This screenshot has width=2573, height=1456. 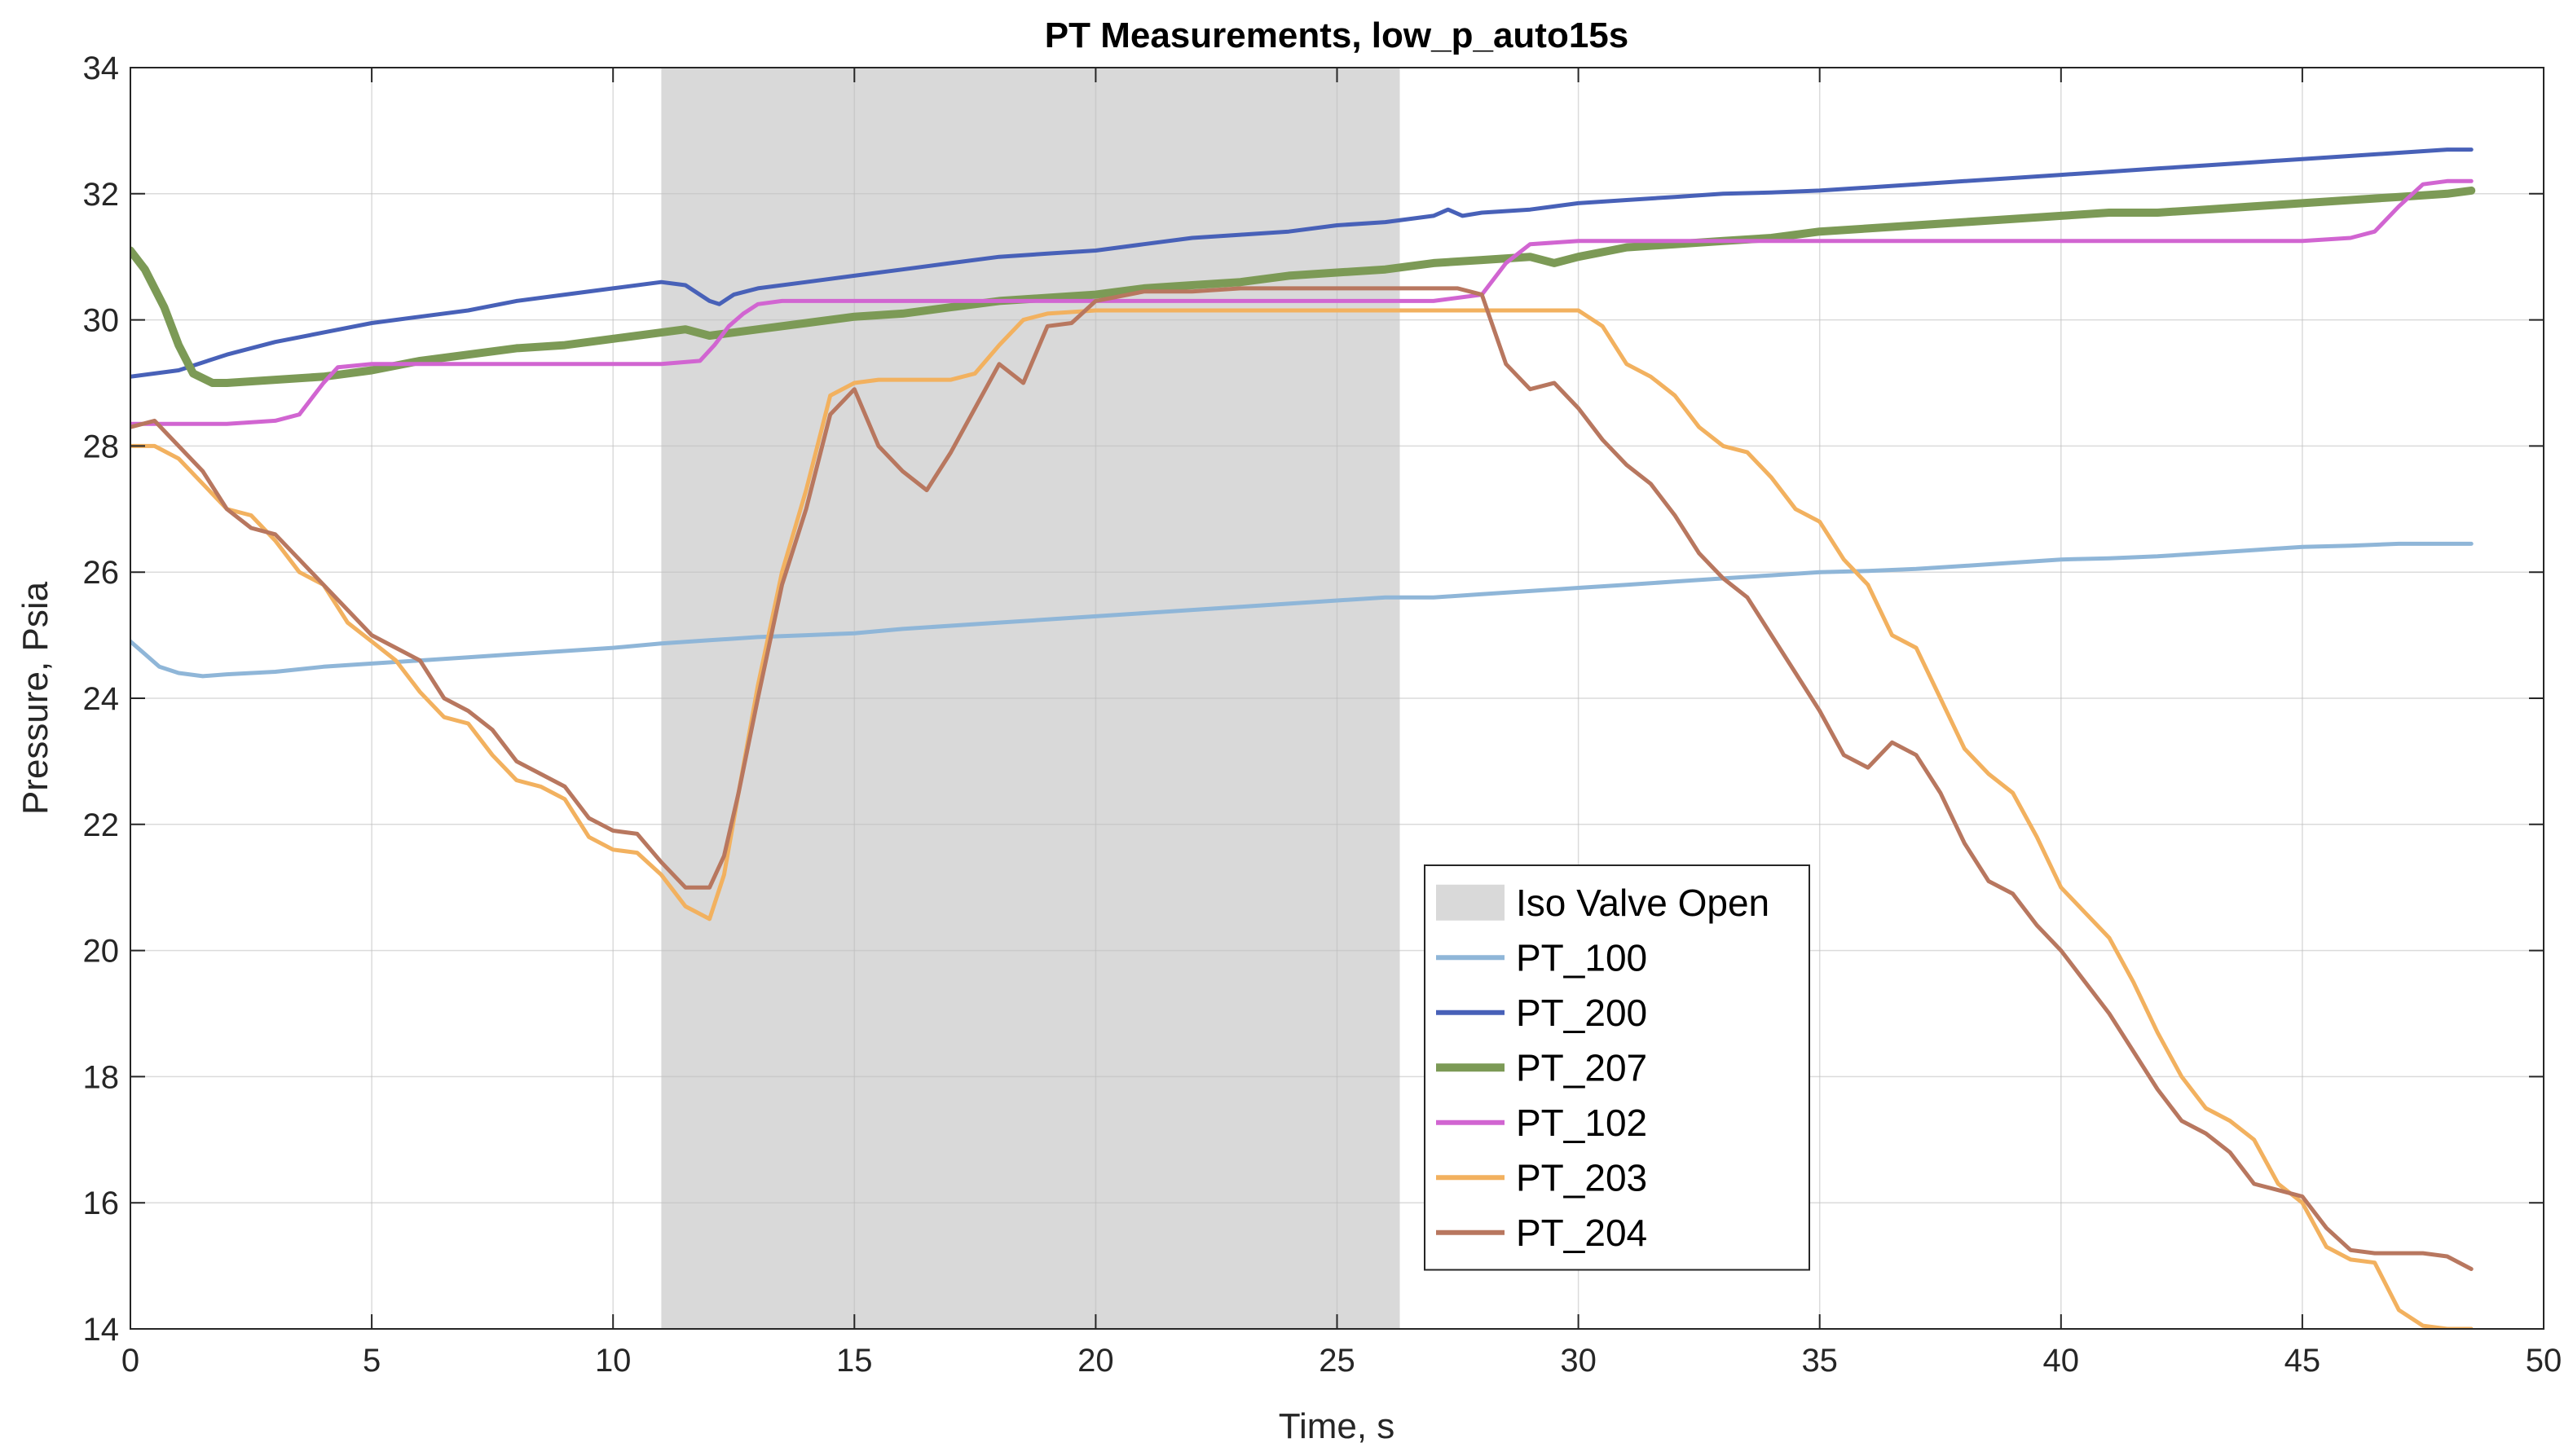 What do you see at coordinates (101, 1330) in the screenshot?
I see `y-tick-label: 14` at bounding box center [101, 1330].